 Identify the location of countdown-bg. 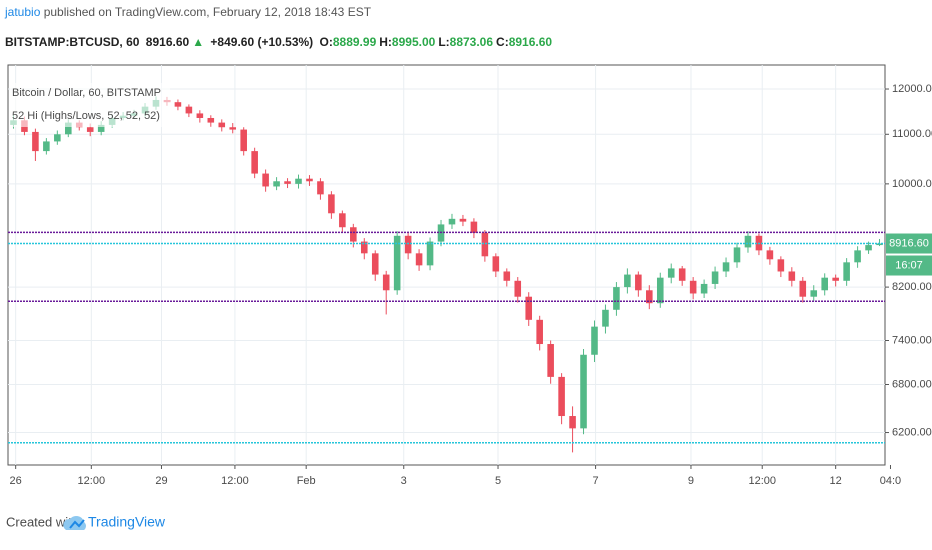
(909, 265).